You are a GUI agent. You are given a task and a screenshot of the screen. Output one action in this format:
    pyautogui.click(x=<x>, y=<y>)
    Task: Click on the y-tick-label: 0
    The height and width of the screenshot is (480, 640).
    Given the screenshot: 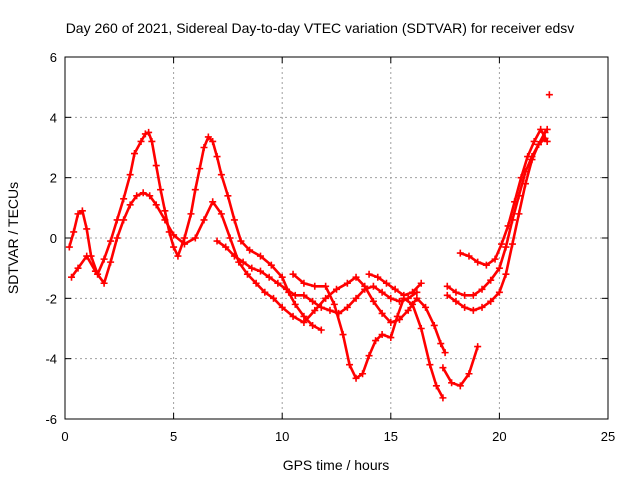 What is the action you would take?
    pyautogui.click(x=53, y=238)
    